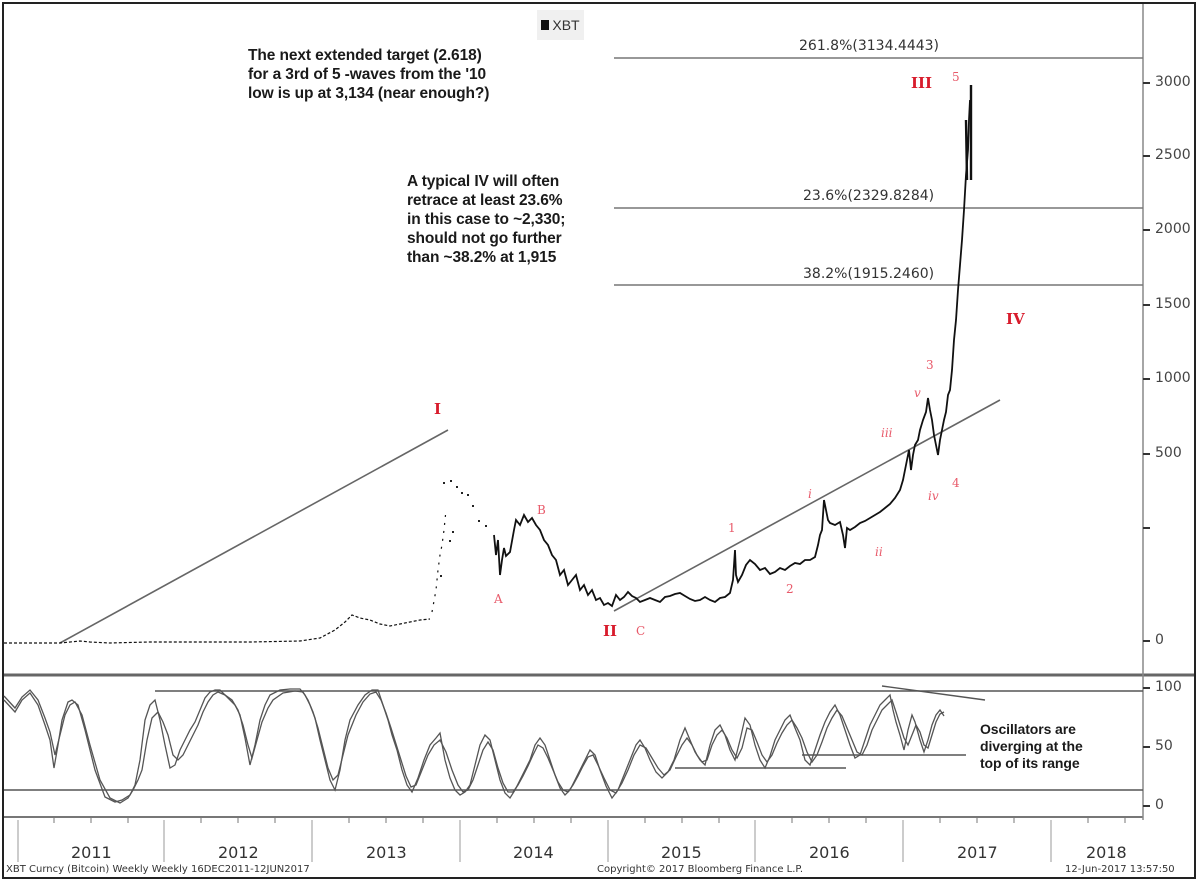 This screenshot has height=883, width=1200. What do you see at coordinates (790, 589) in the screenshot?
I see `wave-label-2: 2` at bounding box center [790, 589].